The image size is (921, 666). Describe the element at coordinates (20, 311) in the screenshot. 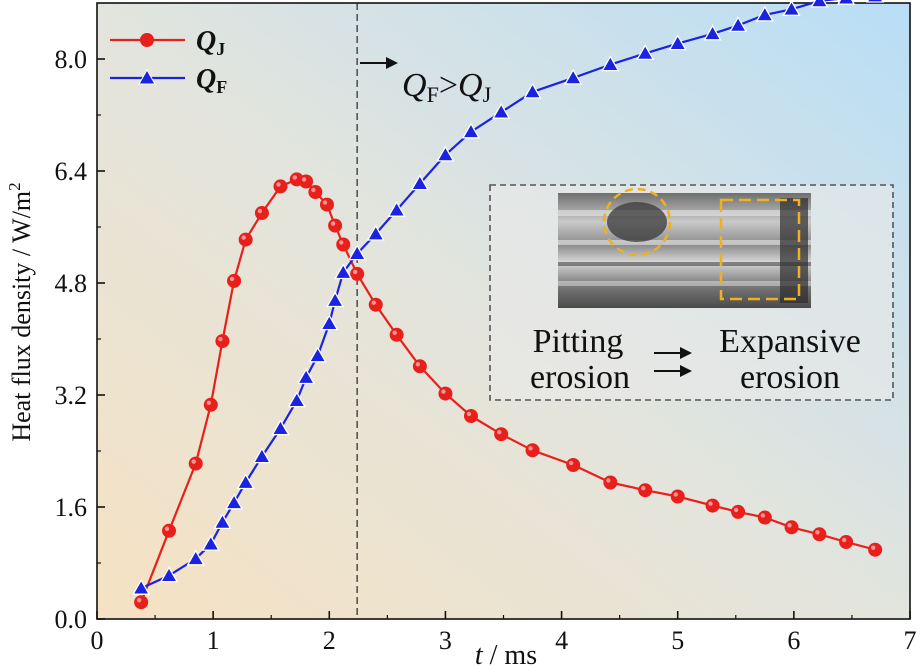

I see `y-axis-label: Heat flux density / W/m2` at that location.